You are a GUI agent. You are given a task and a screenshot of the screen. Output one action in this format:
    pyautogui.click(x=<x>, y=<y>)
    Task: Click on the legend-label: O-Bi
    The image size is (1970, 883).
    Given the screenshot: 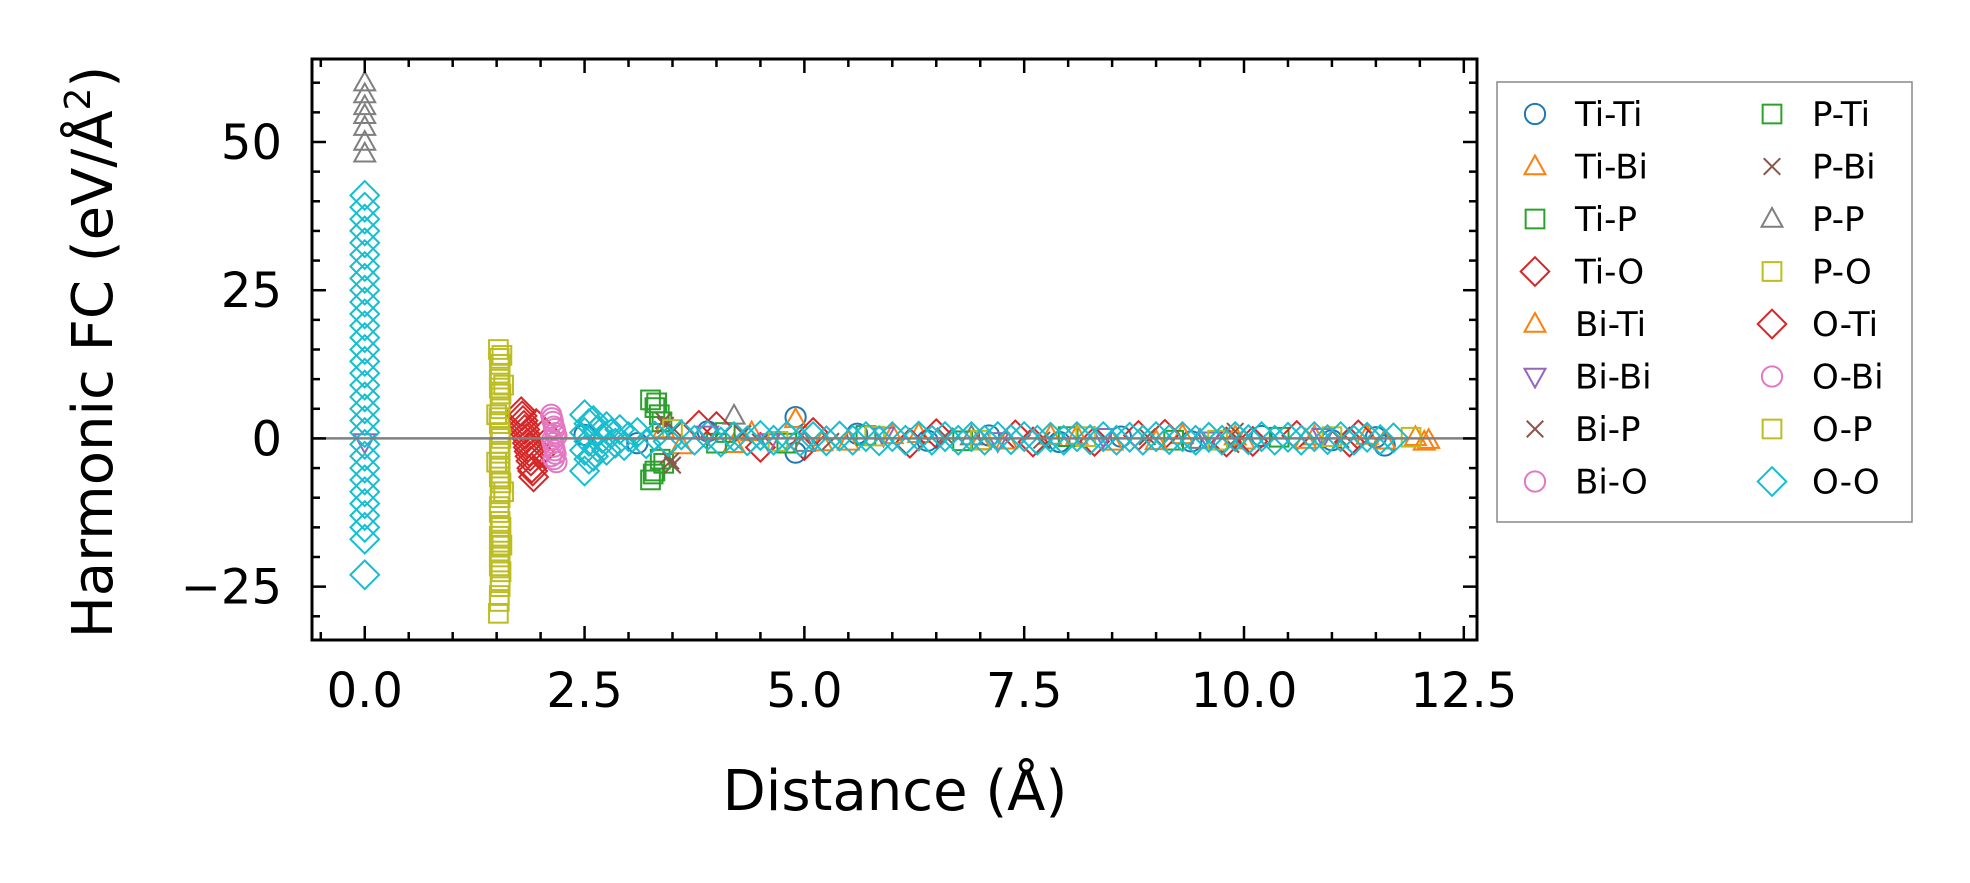 What is the action you would take?
    pyautogui.click(x=1848, y=378)
    